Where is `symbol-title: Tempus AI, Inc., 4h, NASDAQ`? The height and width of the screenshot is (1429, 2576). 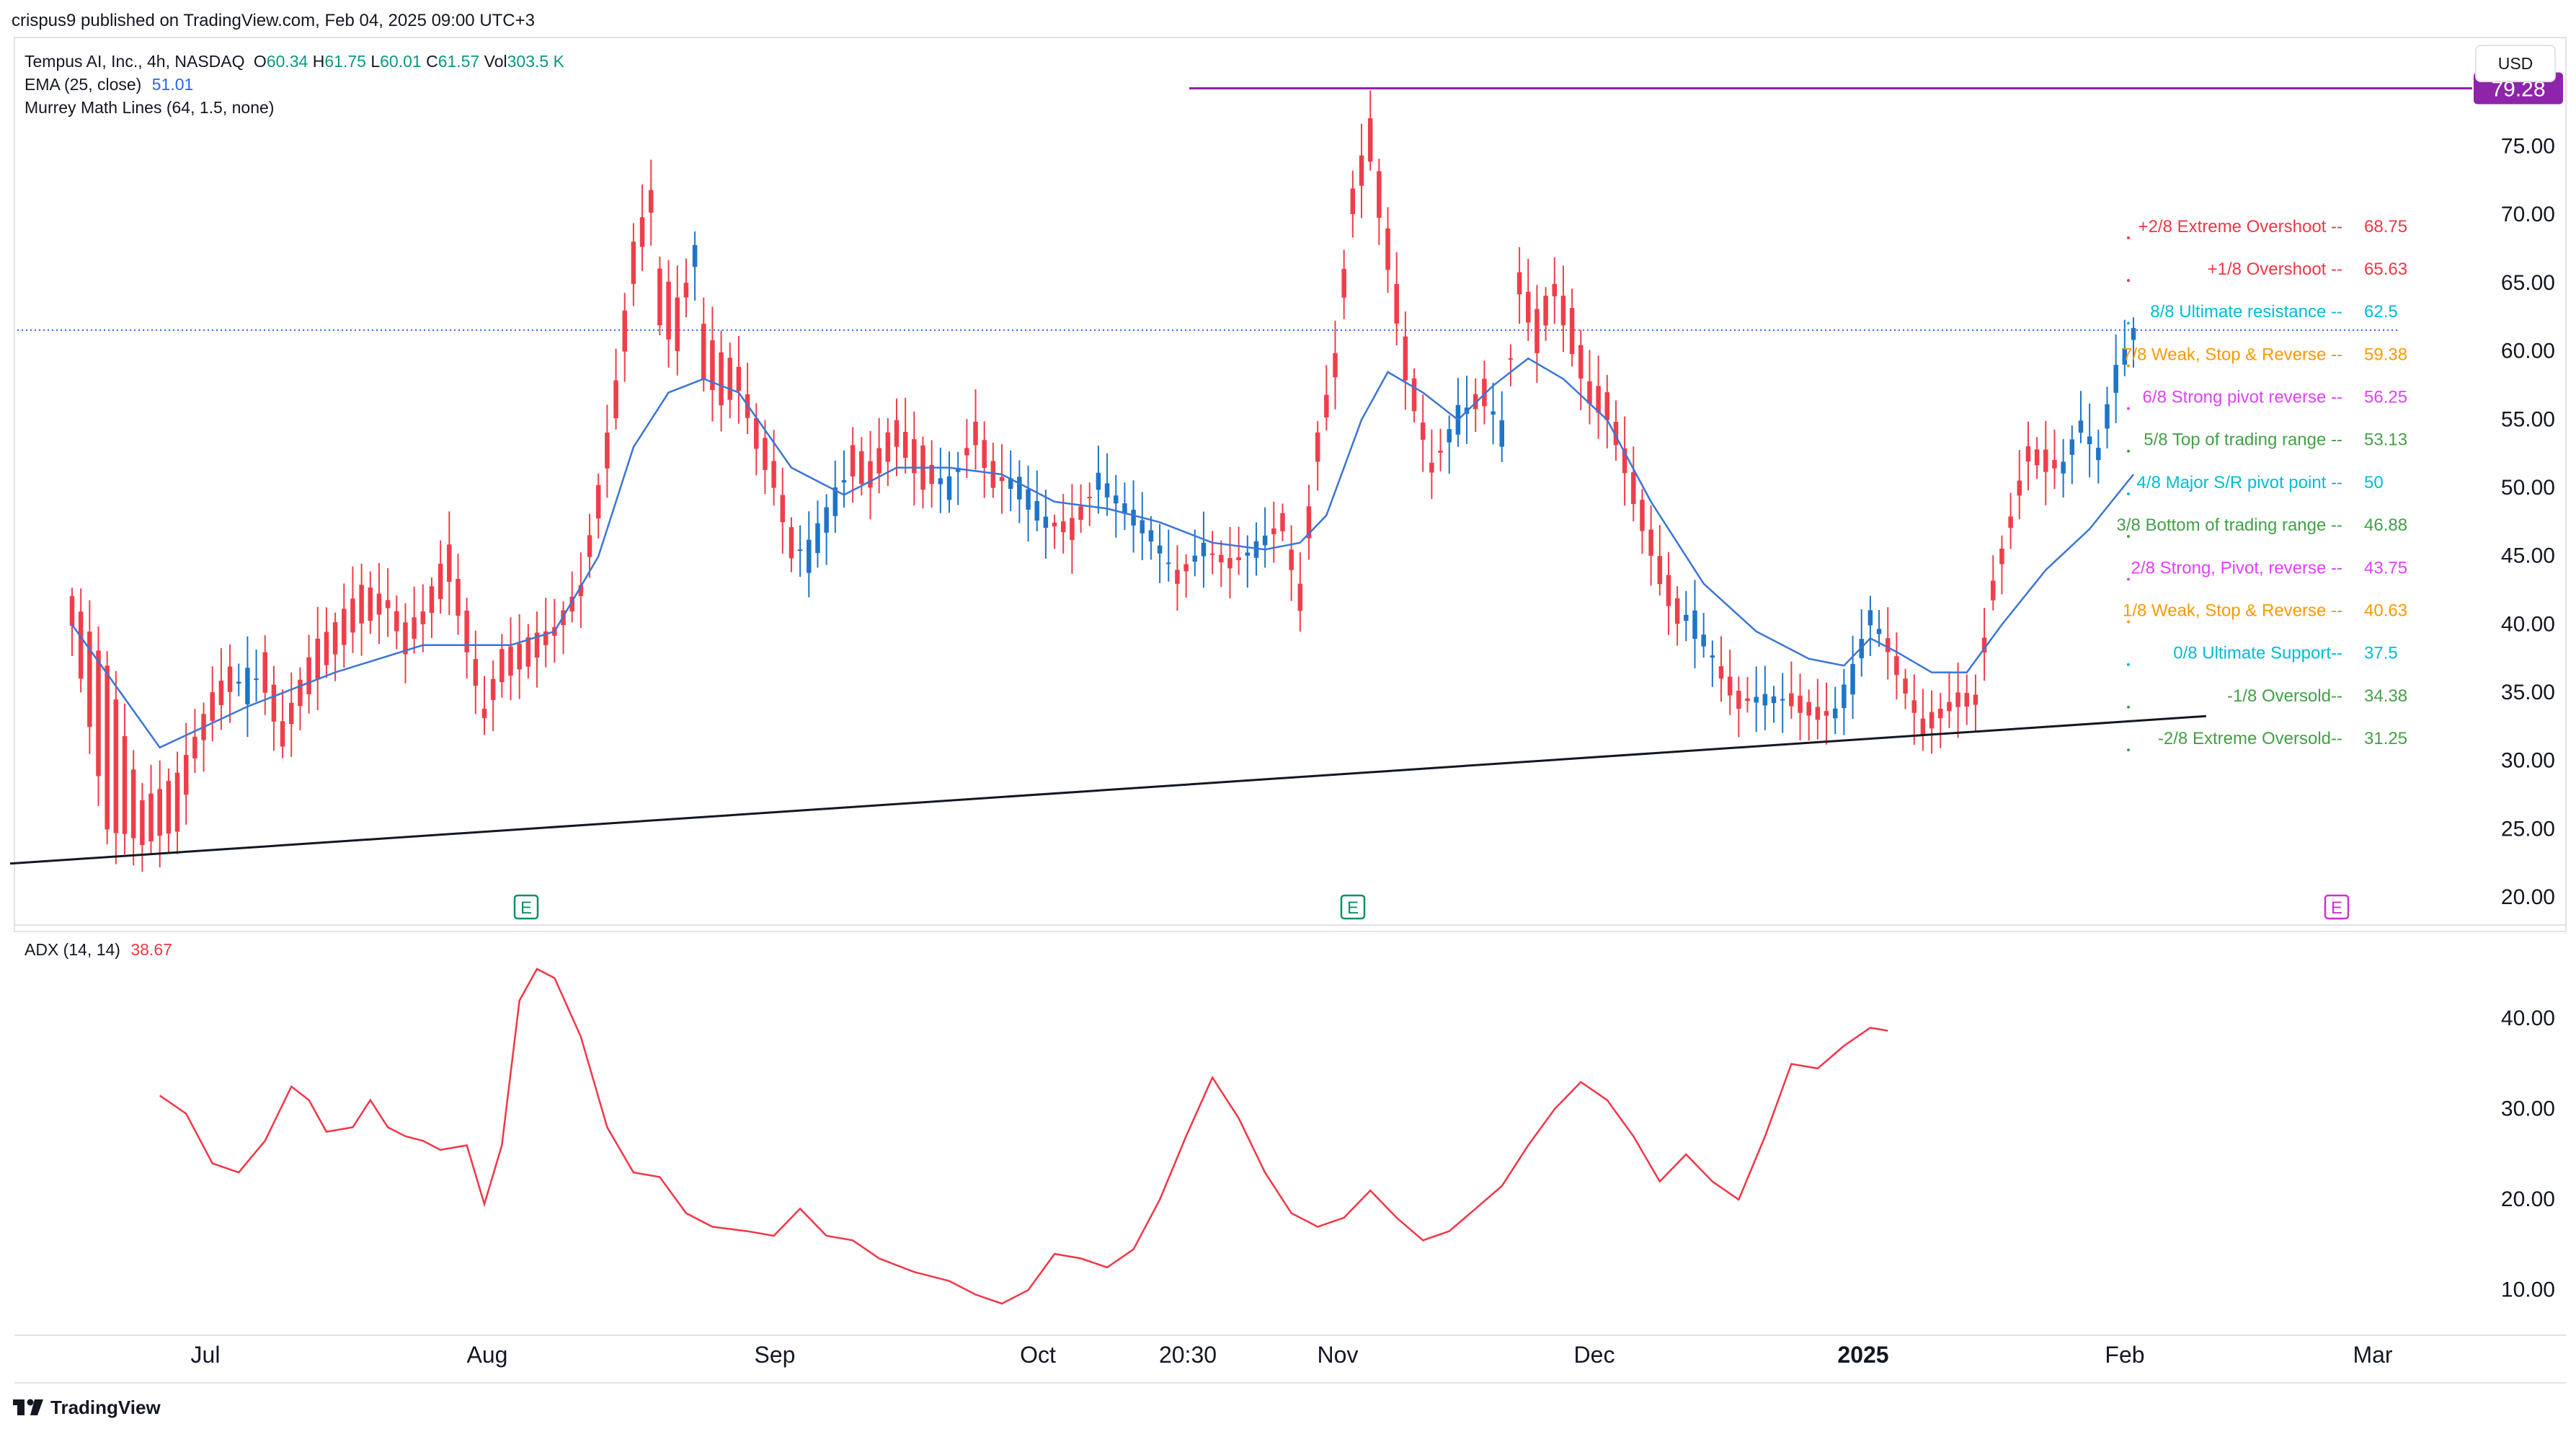
symbol-title: Tempus AI, Inc., 4h, NASDAQ is located at coordinates (135, 61).